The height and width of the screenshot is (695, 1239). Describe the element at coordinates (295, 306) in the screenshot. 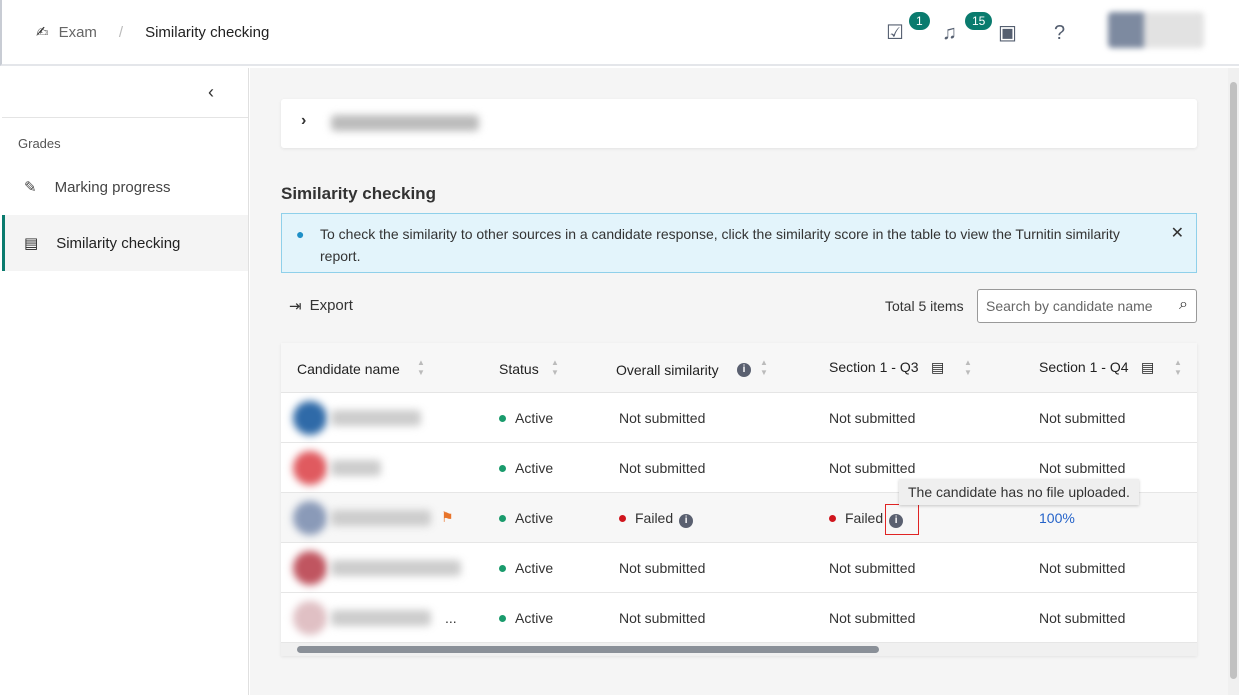

I see `file-export-icon: ⇥` at that location.